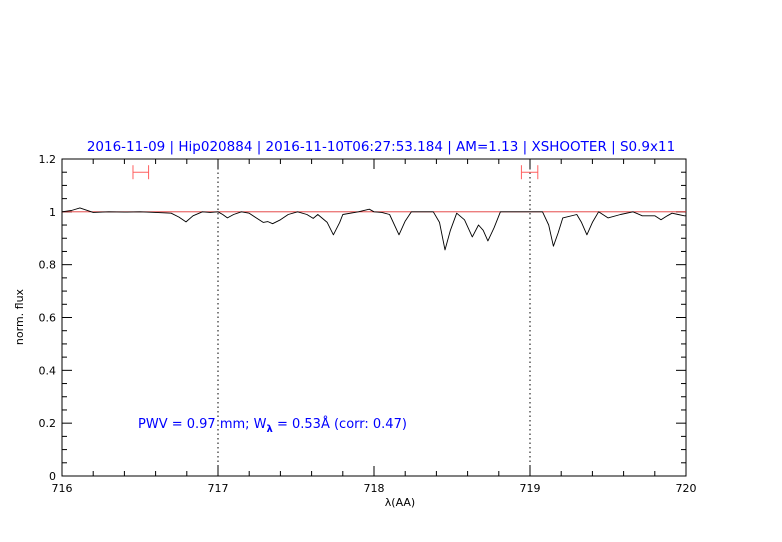 Image resolution: width=782 pixels, height=542 pixels. Describe the element at coordinates (48, 370) in the screenshot. I see `y-tick-label: 0.4` at that location.